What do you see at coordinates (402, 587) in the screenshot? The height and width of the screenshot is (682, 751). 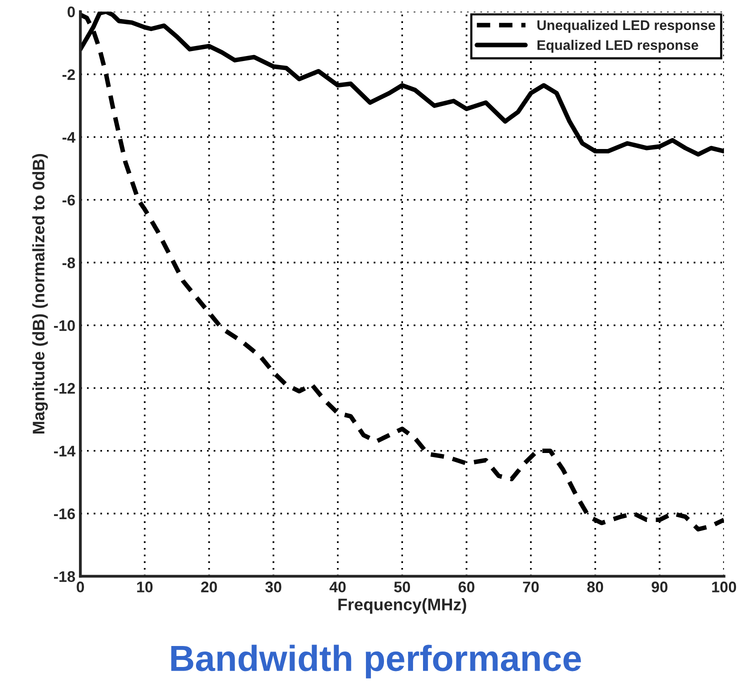 I see `x-tick-label: 50` at bounding box center [402, 587].